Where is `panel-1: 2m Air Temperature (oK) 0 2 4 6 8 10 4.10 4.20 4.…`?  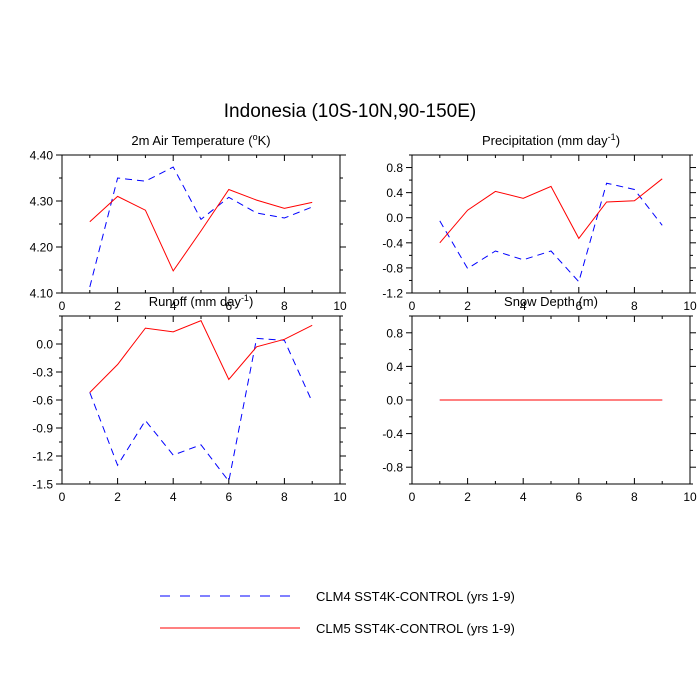
panel-1: 2m Air Temperature (oK) 0 2 4 6 8 10 4.10 4.20 4.… is located at coordinates (188, 222).